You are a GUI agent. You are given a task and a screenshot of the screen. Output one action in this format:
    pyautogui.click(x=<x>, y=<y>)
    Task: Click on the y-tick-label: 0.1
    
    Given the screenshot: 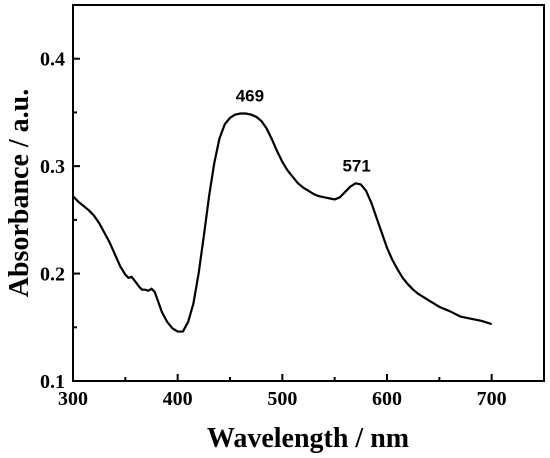 What is the action you would take?
    pyautogui.click(x=52, y=382)
    